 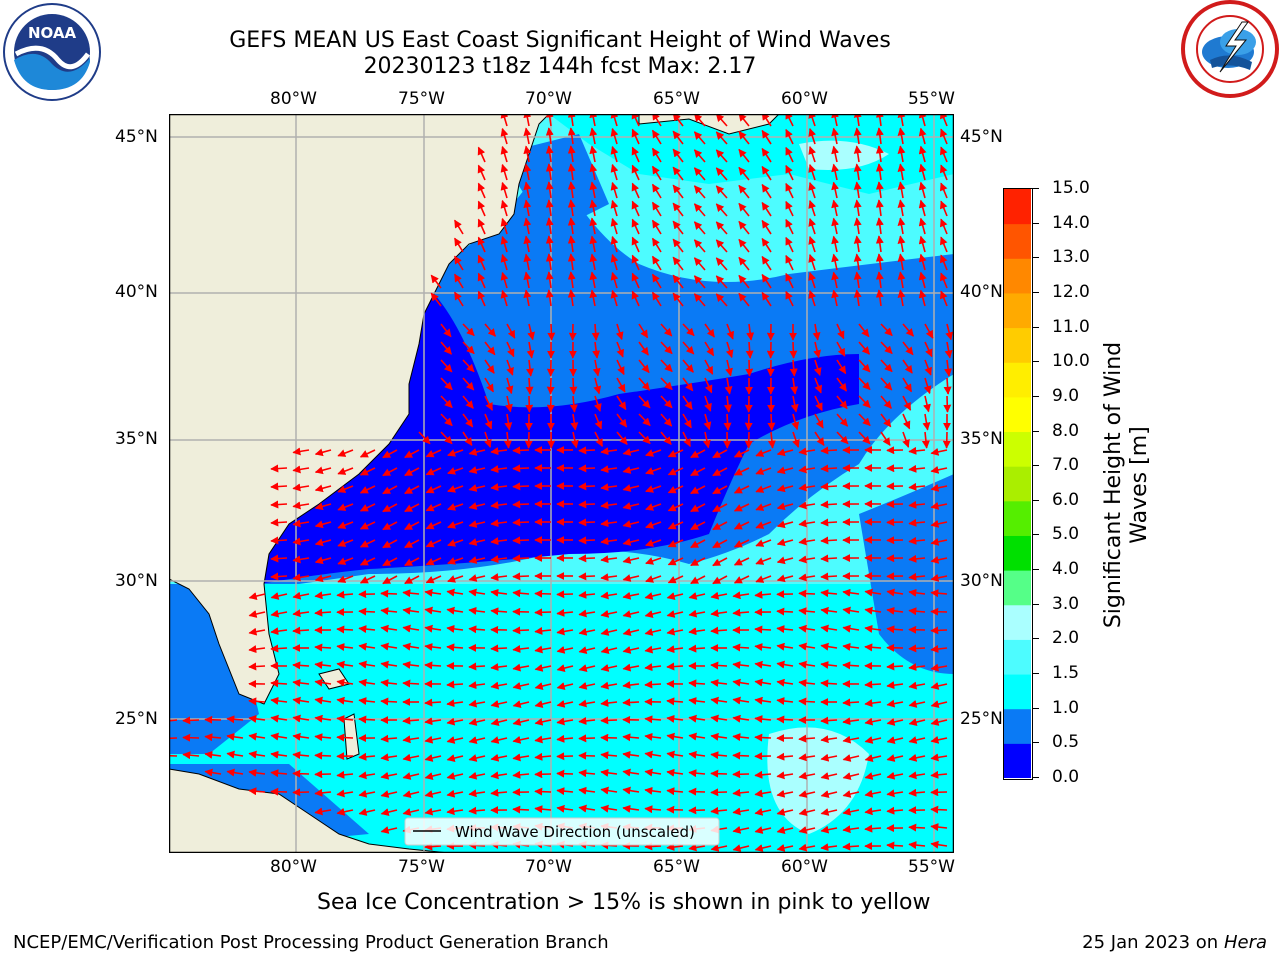 What do you see at coordinates (52, 33) in the screenshot?
I see `noaa-logo-text: NOAA` at bounding box center [52, 33].